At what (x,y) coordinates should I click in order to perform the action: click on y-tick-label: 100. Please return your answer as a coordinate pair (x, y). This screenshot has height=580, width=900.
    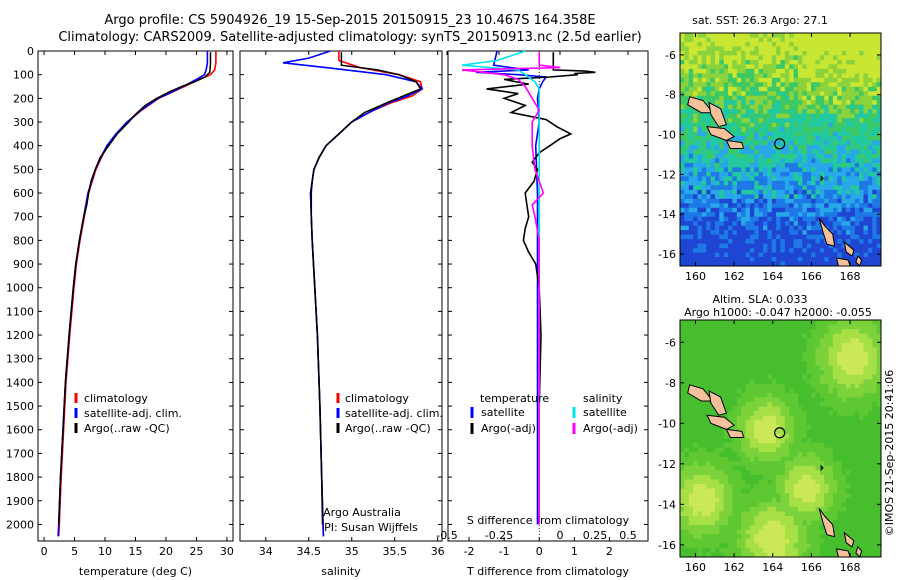
    Looking at the image, I should click on (23, 75).